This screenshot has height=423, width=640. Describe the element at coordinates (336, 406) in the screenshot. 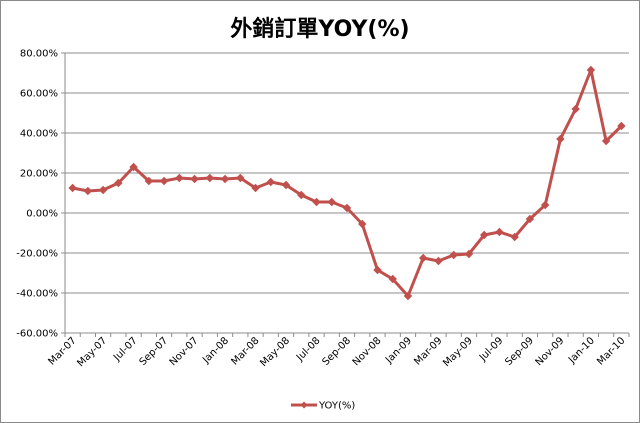

I see `legend-label: YOY(%)` at that location.